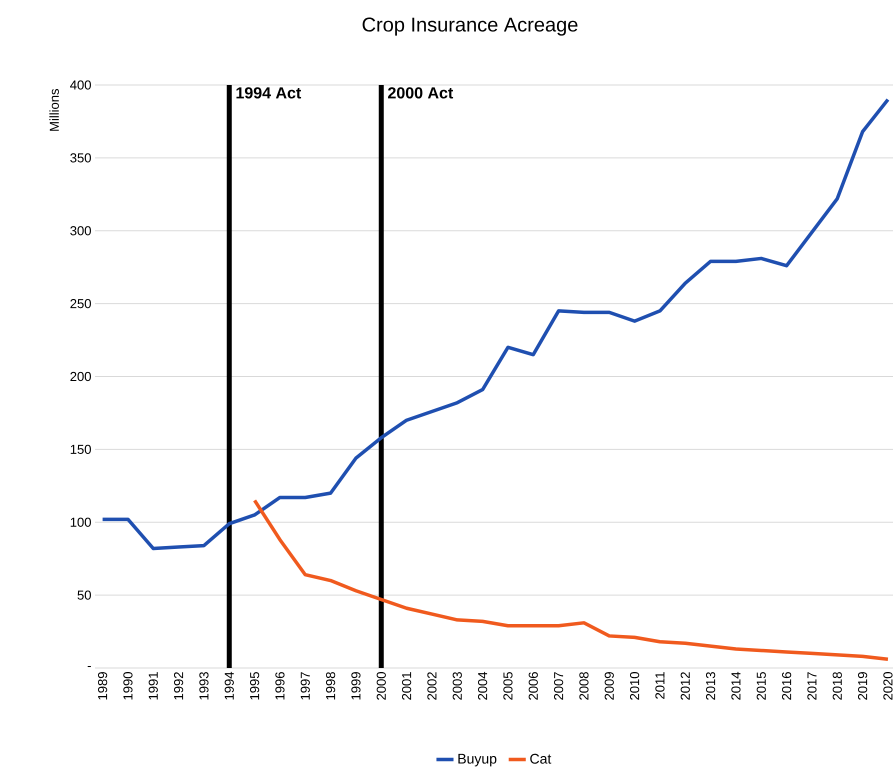 This screenshot has width=896, height=784. What do you see at coordinates (559, 686) in the screenshot?
I see `x-tick-label: 2007` at bounding box center [559, 686].